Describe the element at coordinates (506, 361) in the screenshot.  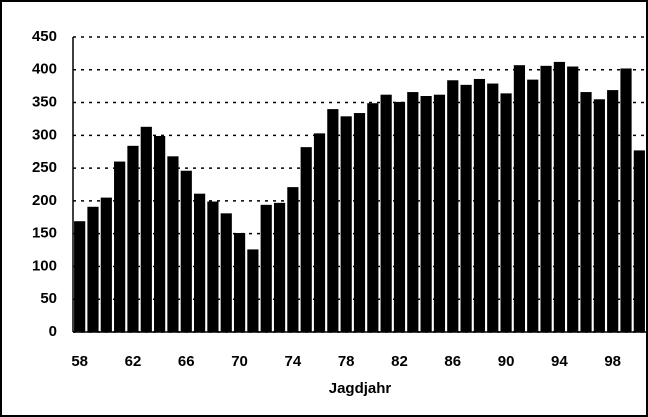
I see `x-tick-label: 90` at that location.